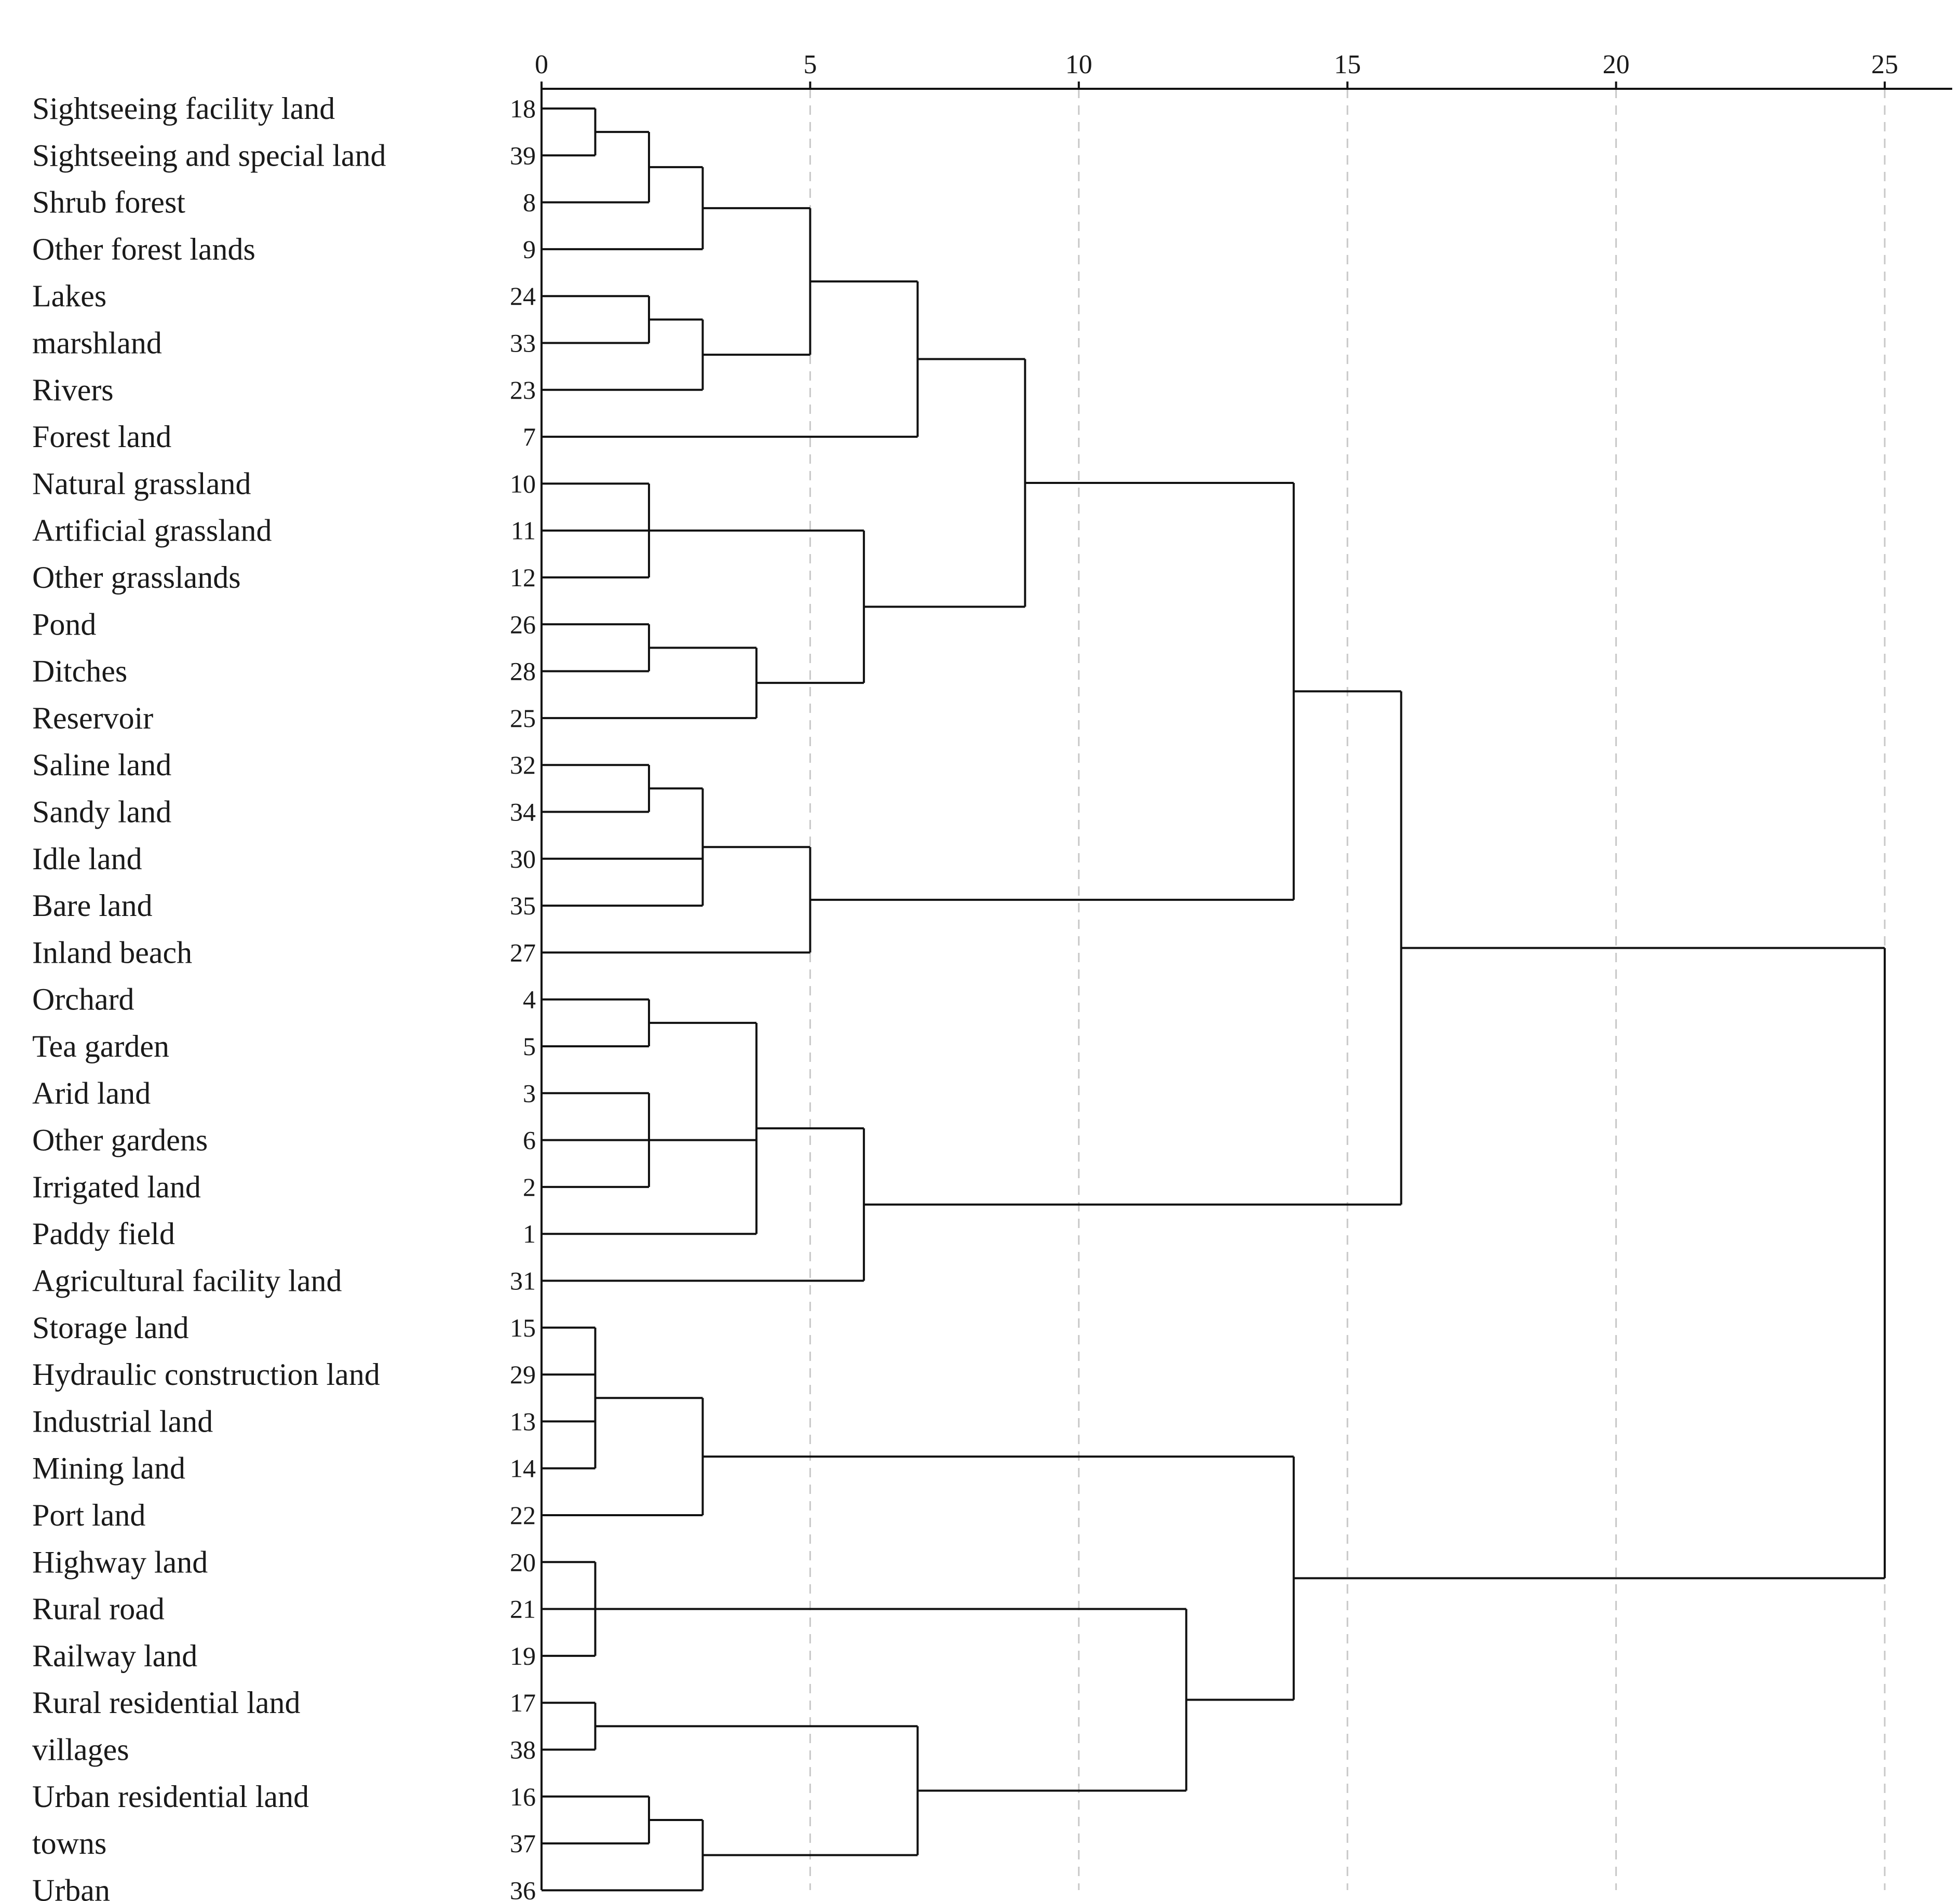  What do you see at coordinates (100, 1046) in the screenshot?
I see `leaf-label: Tea garden` at bounding box center [100, 1046].